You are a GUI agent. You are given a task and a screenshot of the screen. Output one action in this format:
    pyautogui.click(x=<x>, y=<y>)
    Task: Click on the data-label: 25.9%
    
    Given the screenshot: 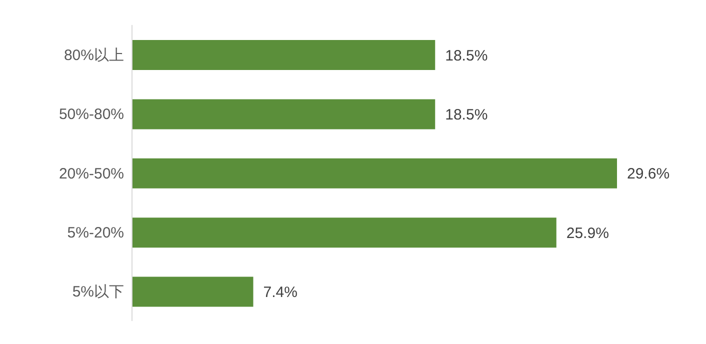 What is the action you would take?
    pyautogui.click(x=587, y=233)
    